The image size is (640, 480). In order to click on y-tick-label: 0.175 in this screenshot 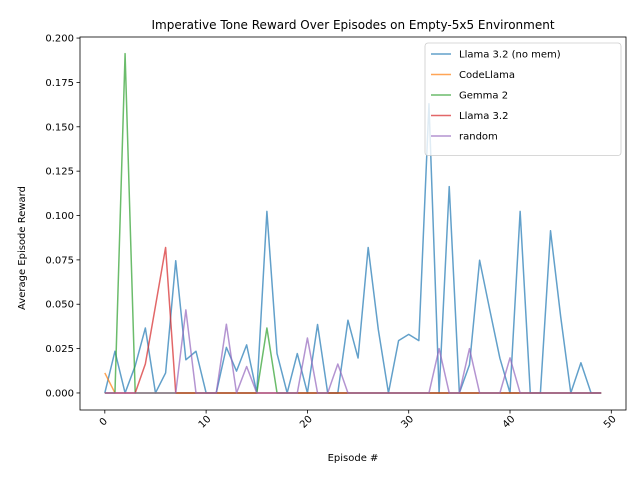, I will do `click(59, 83)`.